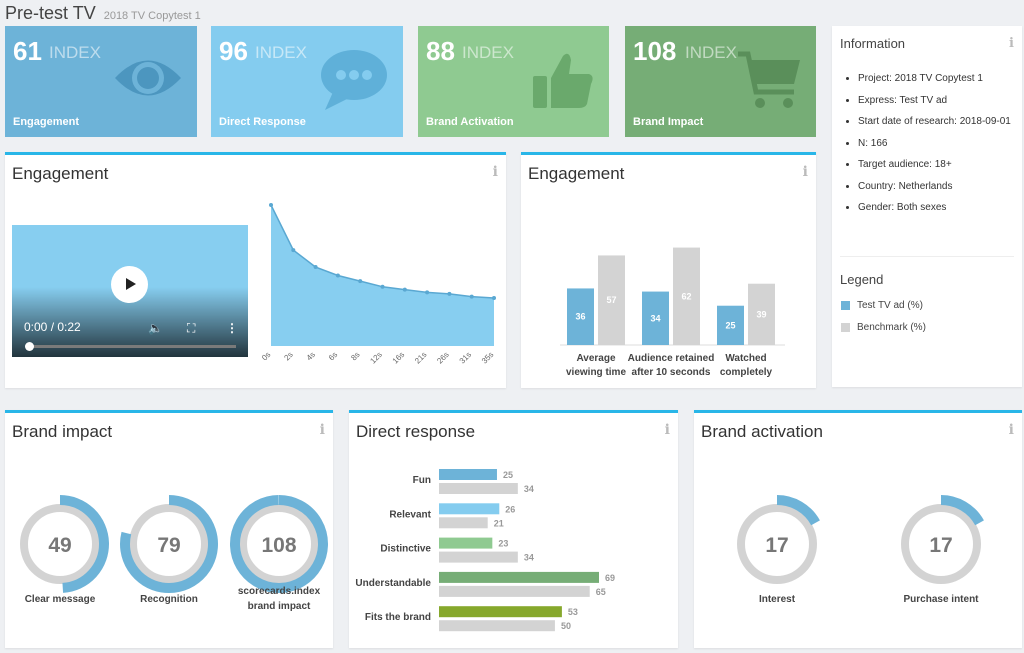 The width and height of the screenshot is (1024, 653). Describe the element at coordinates (191, 328) in the screenshot. I see `fullscreen-icon: ⛶` at that location.